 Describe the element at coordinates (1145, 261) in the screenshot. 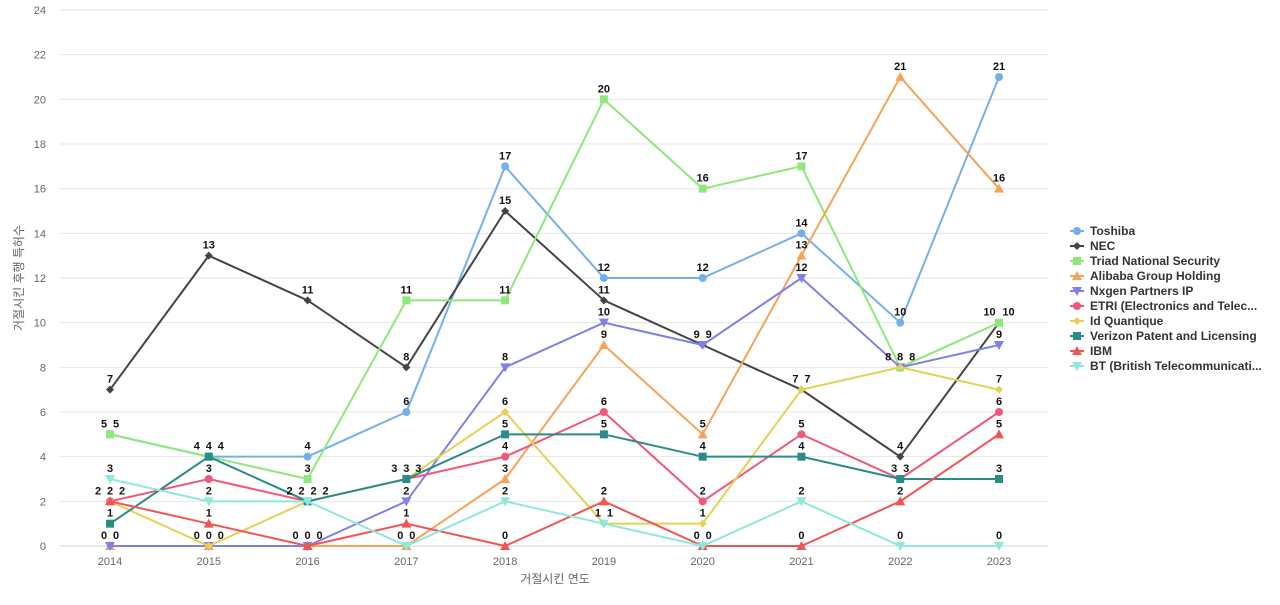

I see `legend-item: Triad National Security` at that location.